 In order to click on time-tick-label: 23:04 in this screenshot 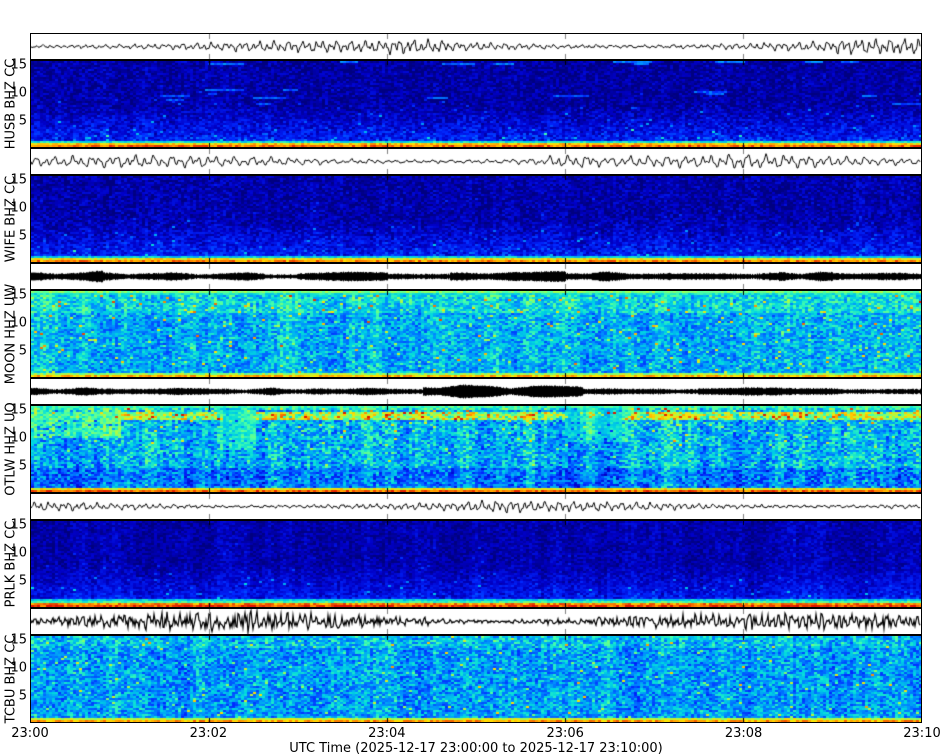, I will do `click(387, 733)`.